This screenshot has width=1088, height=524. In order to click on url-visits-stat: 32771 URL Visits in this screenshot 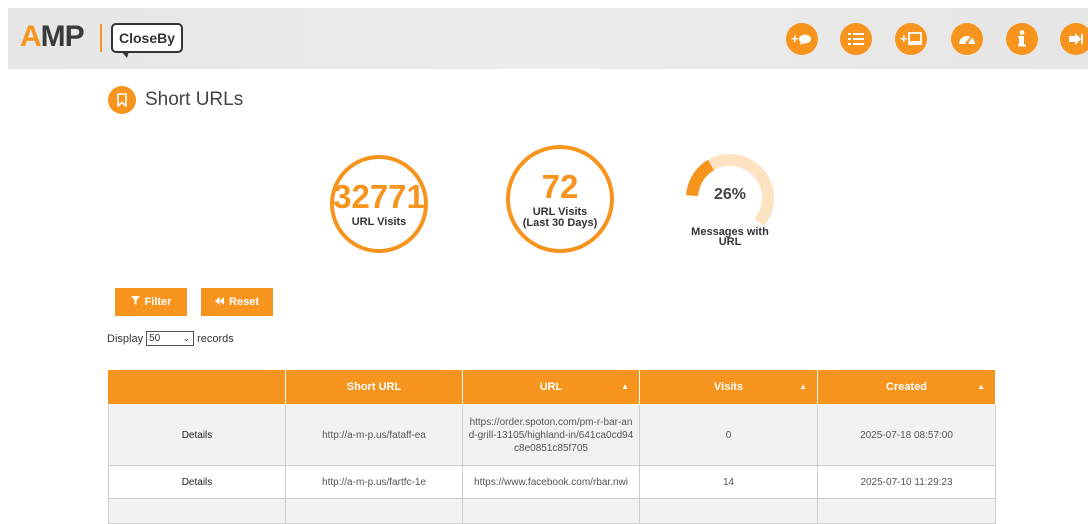, I will do `click(379, 204)`.